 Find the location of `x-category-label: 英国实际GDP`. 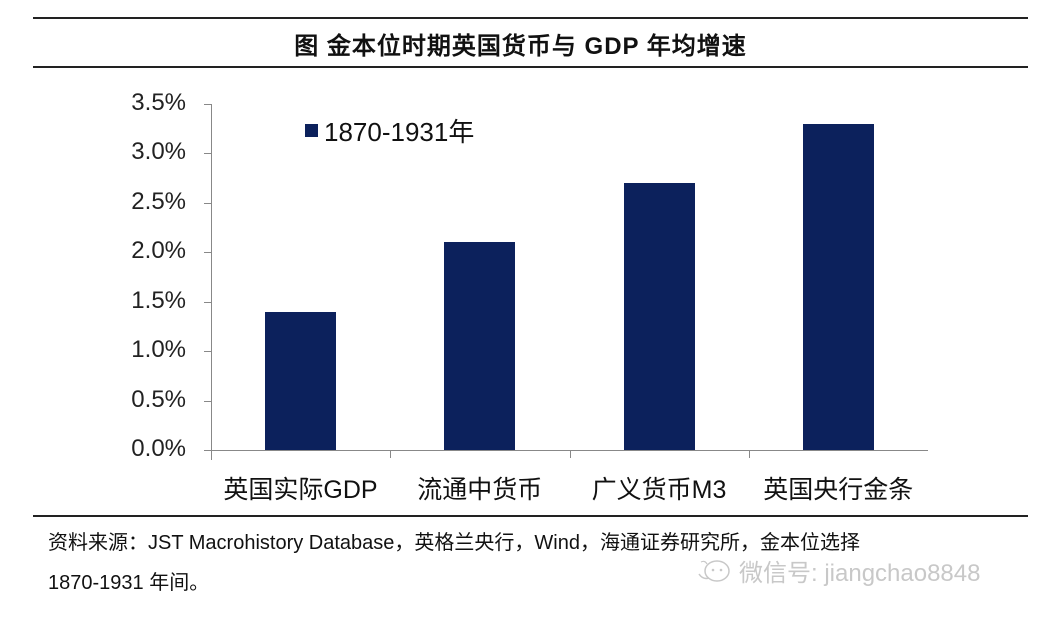

x-category-label: 英国实际GDP is located at coordinates (300, 490).